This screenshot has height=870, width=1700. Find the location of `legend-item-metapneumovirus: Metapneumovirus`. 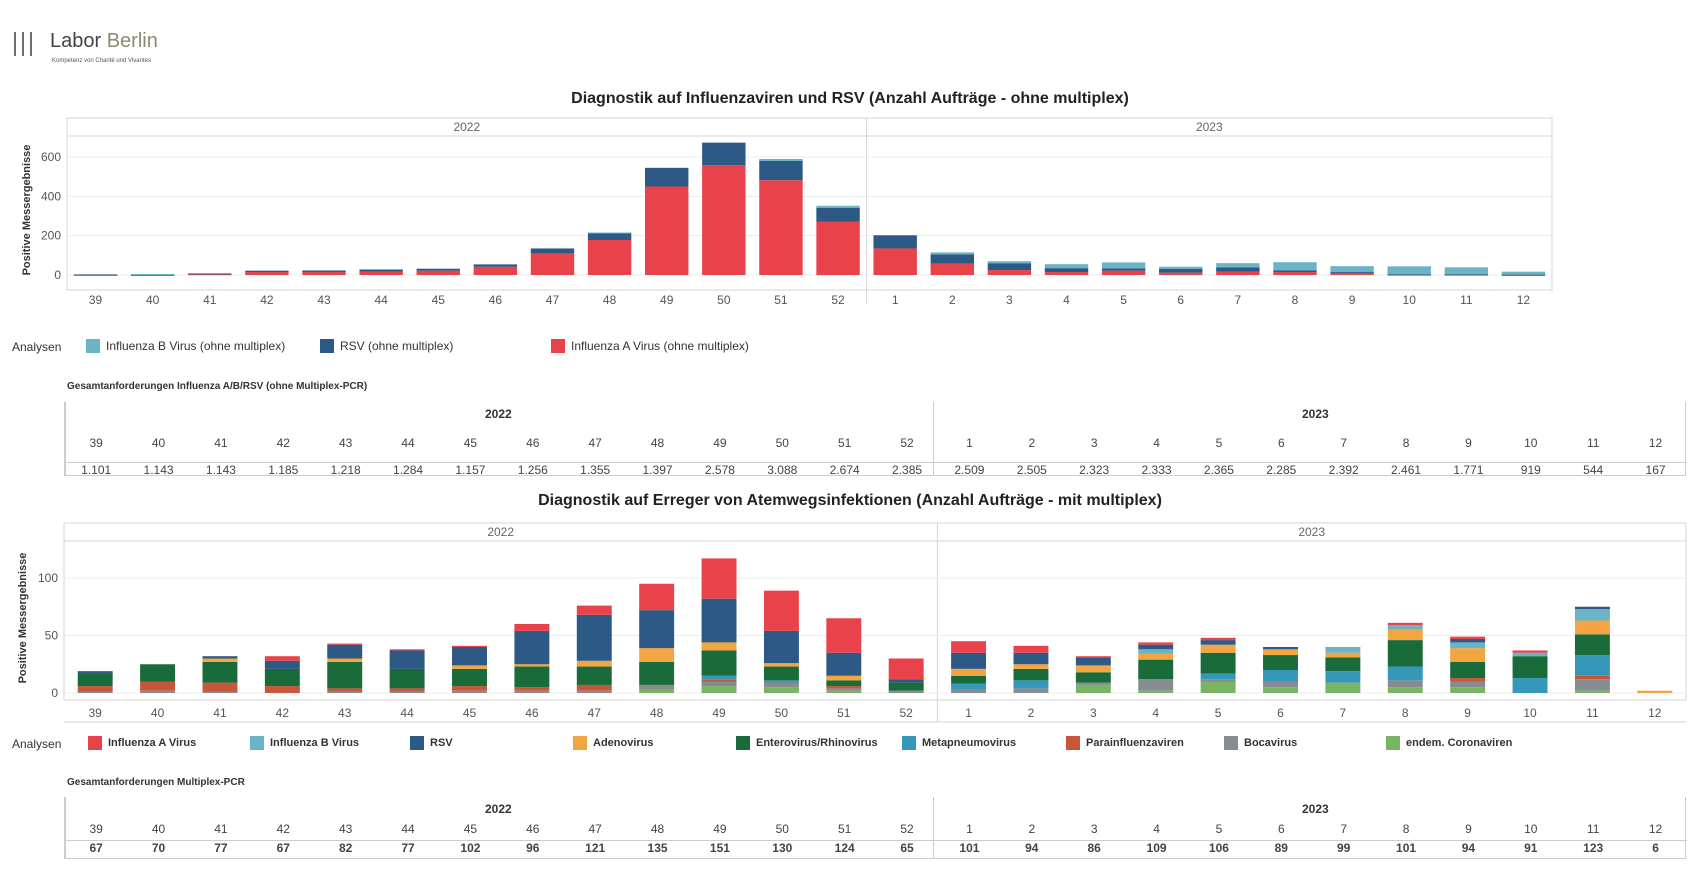

legend-item-metapneumovirus: Metapneumovirus is located at coordinates (959, 744).